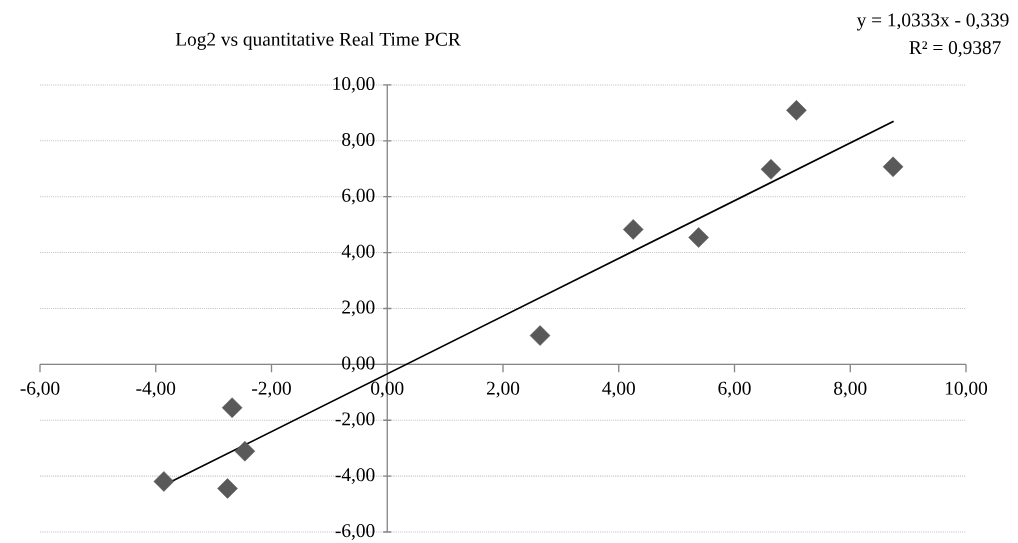  What do you see at coordinates (850, 389) in the screenshot?
I see `x-tick-label: 8,00` at bounding box center [850, 389].